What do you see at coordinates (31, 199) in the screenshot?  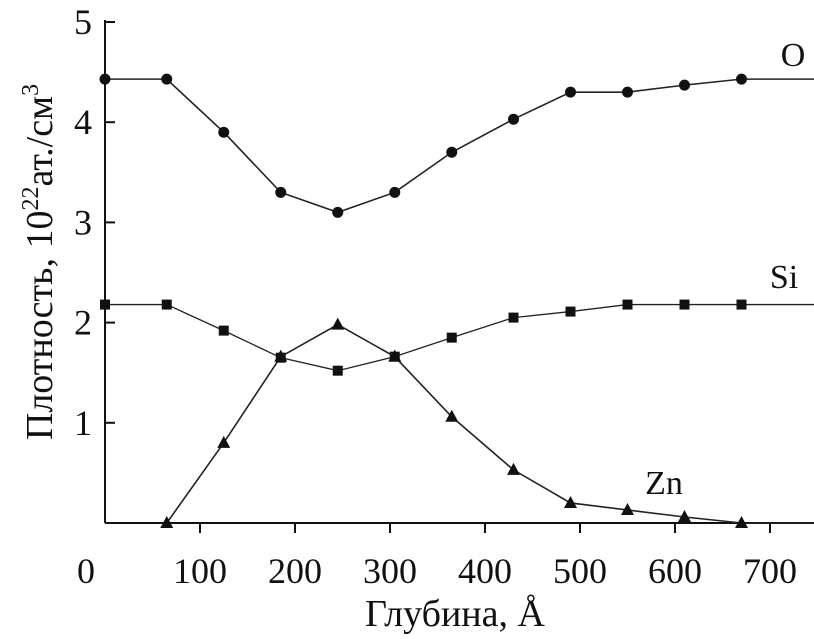 I see `y-axis-title-exponent: 22` at bounding box center [31, 199].